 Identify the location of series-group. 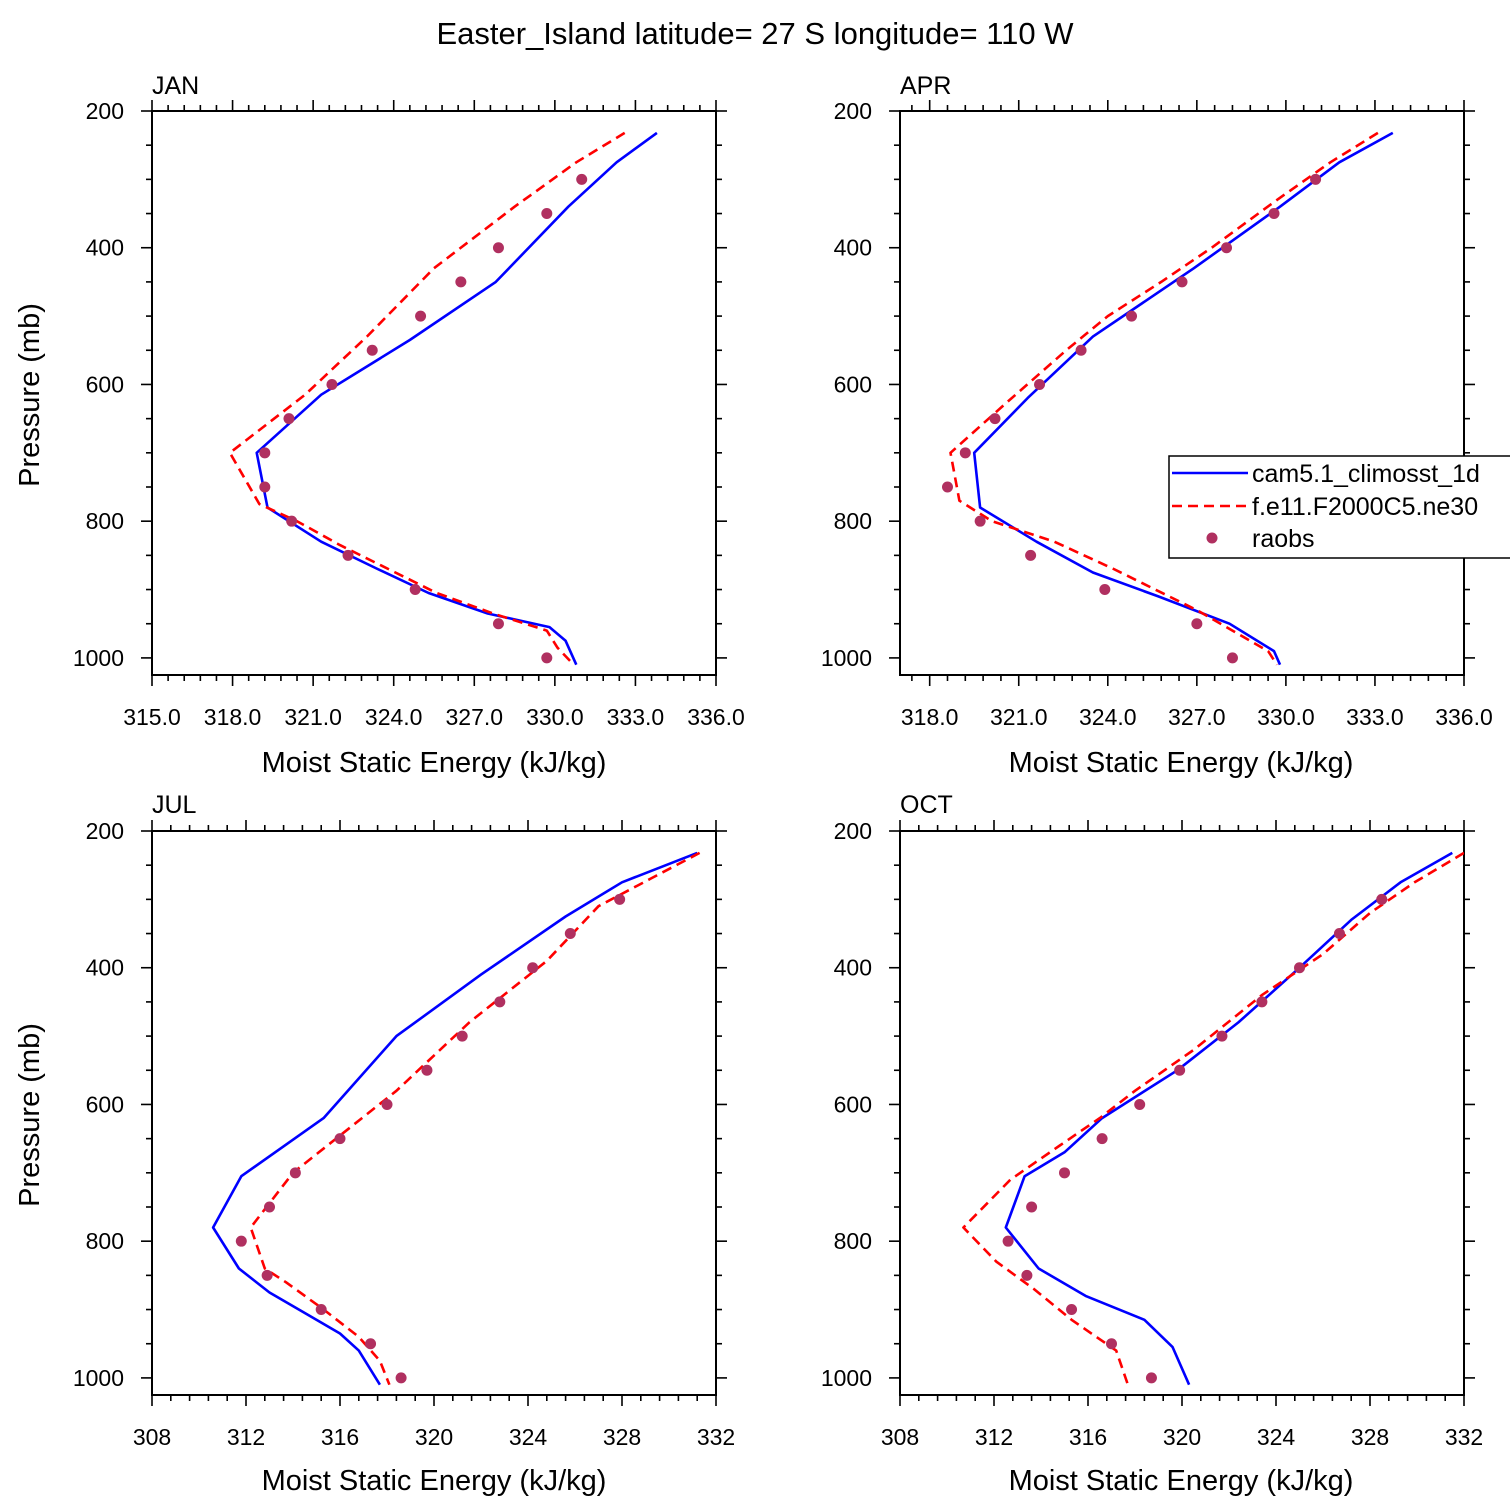
(456, 1118).